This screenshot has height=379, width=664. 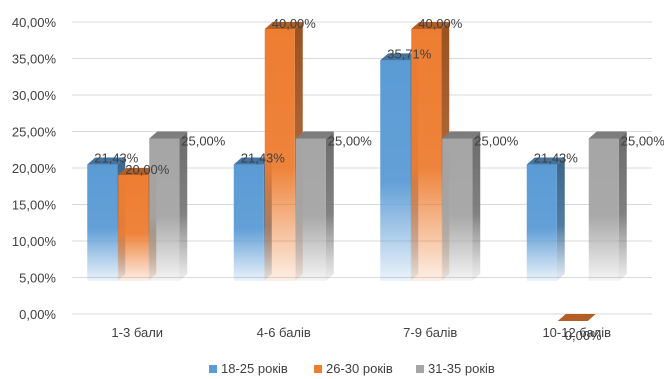 I want to click on legend-label: 31-35 років, so click(x=461, y=368).